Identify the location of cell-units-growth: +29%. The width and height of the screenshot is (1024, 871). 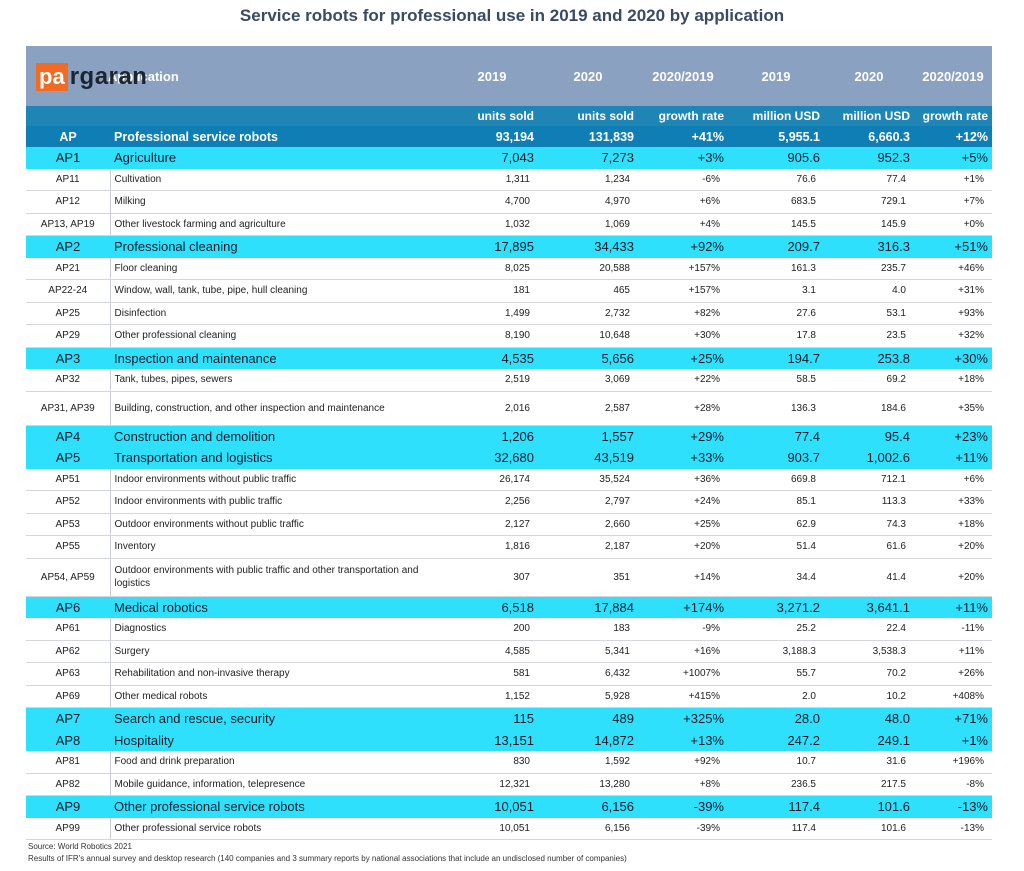
(683, 436).